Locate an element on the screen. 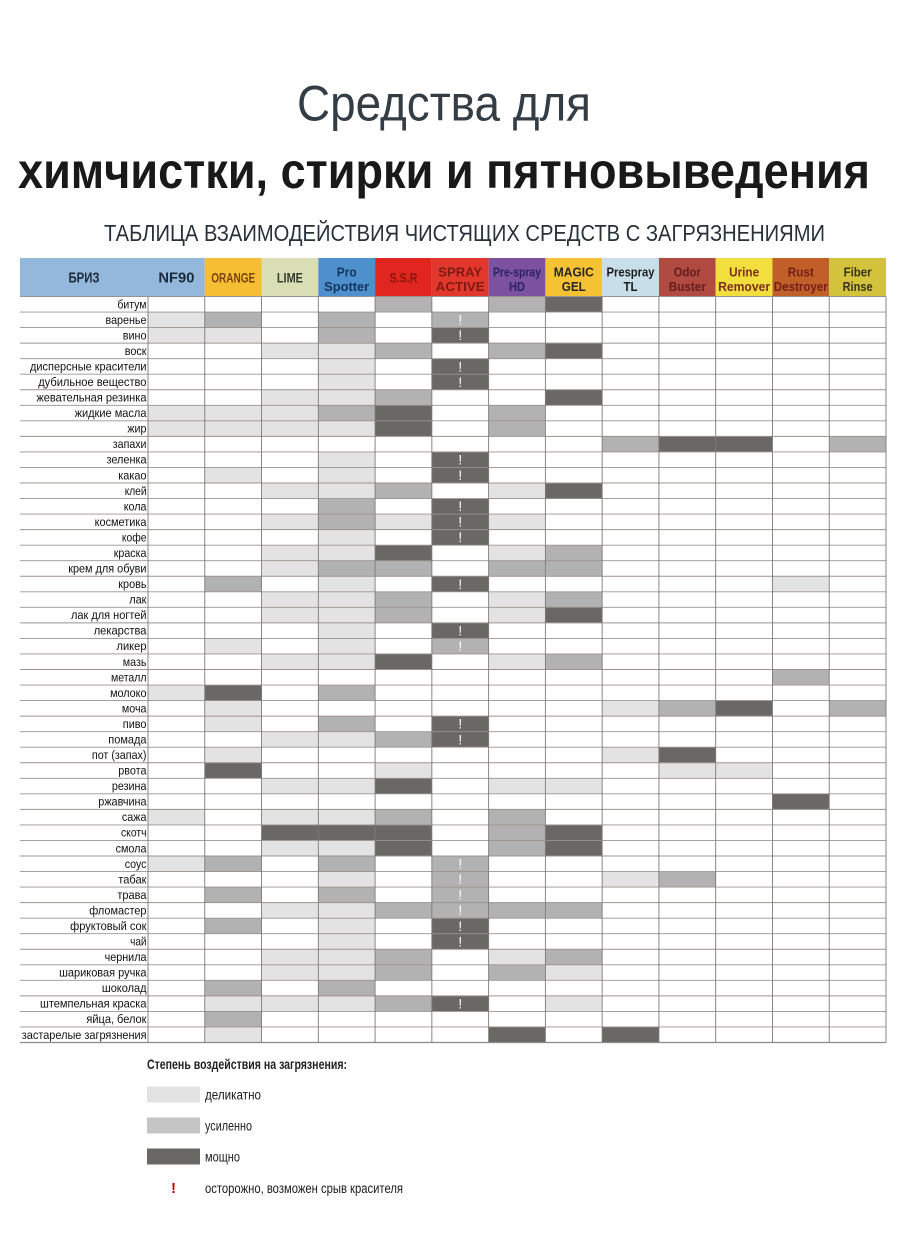 Image resolution: width=904 pixels, height=1236 pixels. svg-text: ржавчина is located at coordinates (122, 802).